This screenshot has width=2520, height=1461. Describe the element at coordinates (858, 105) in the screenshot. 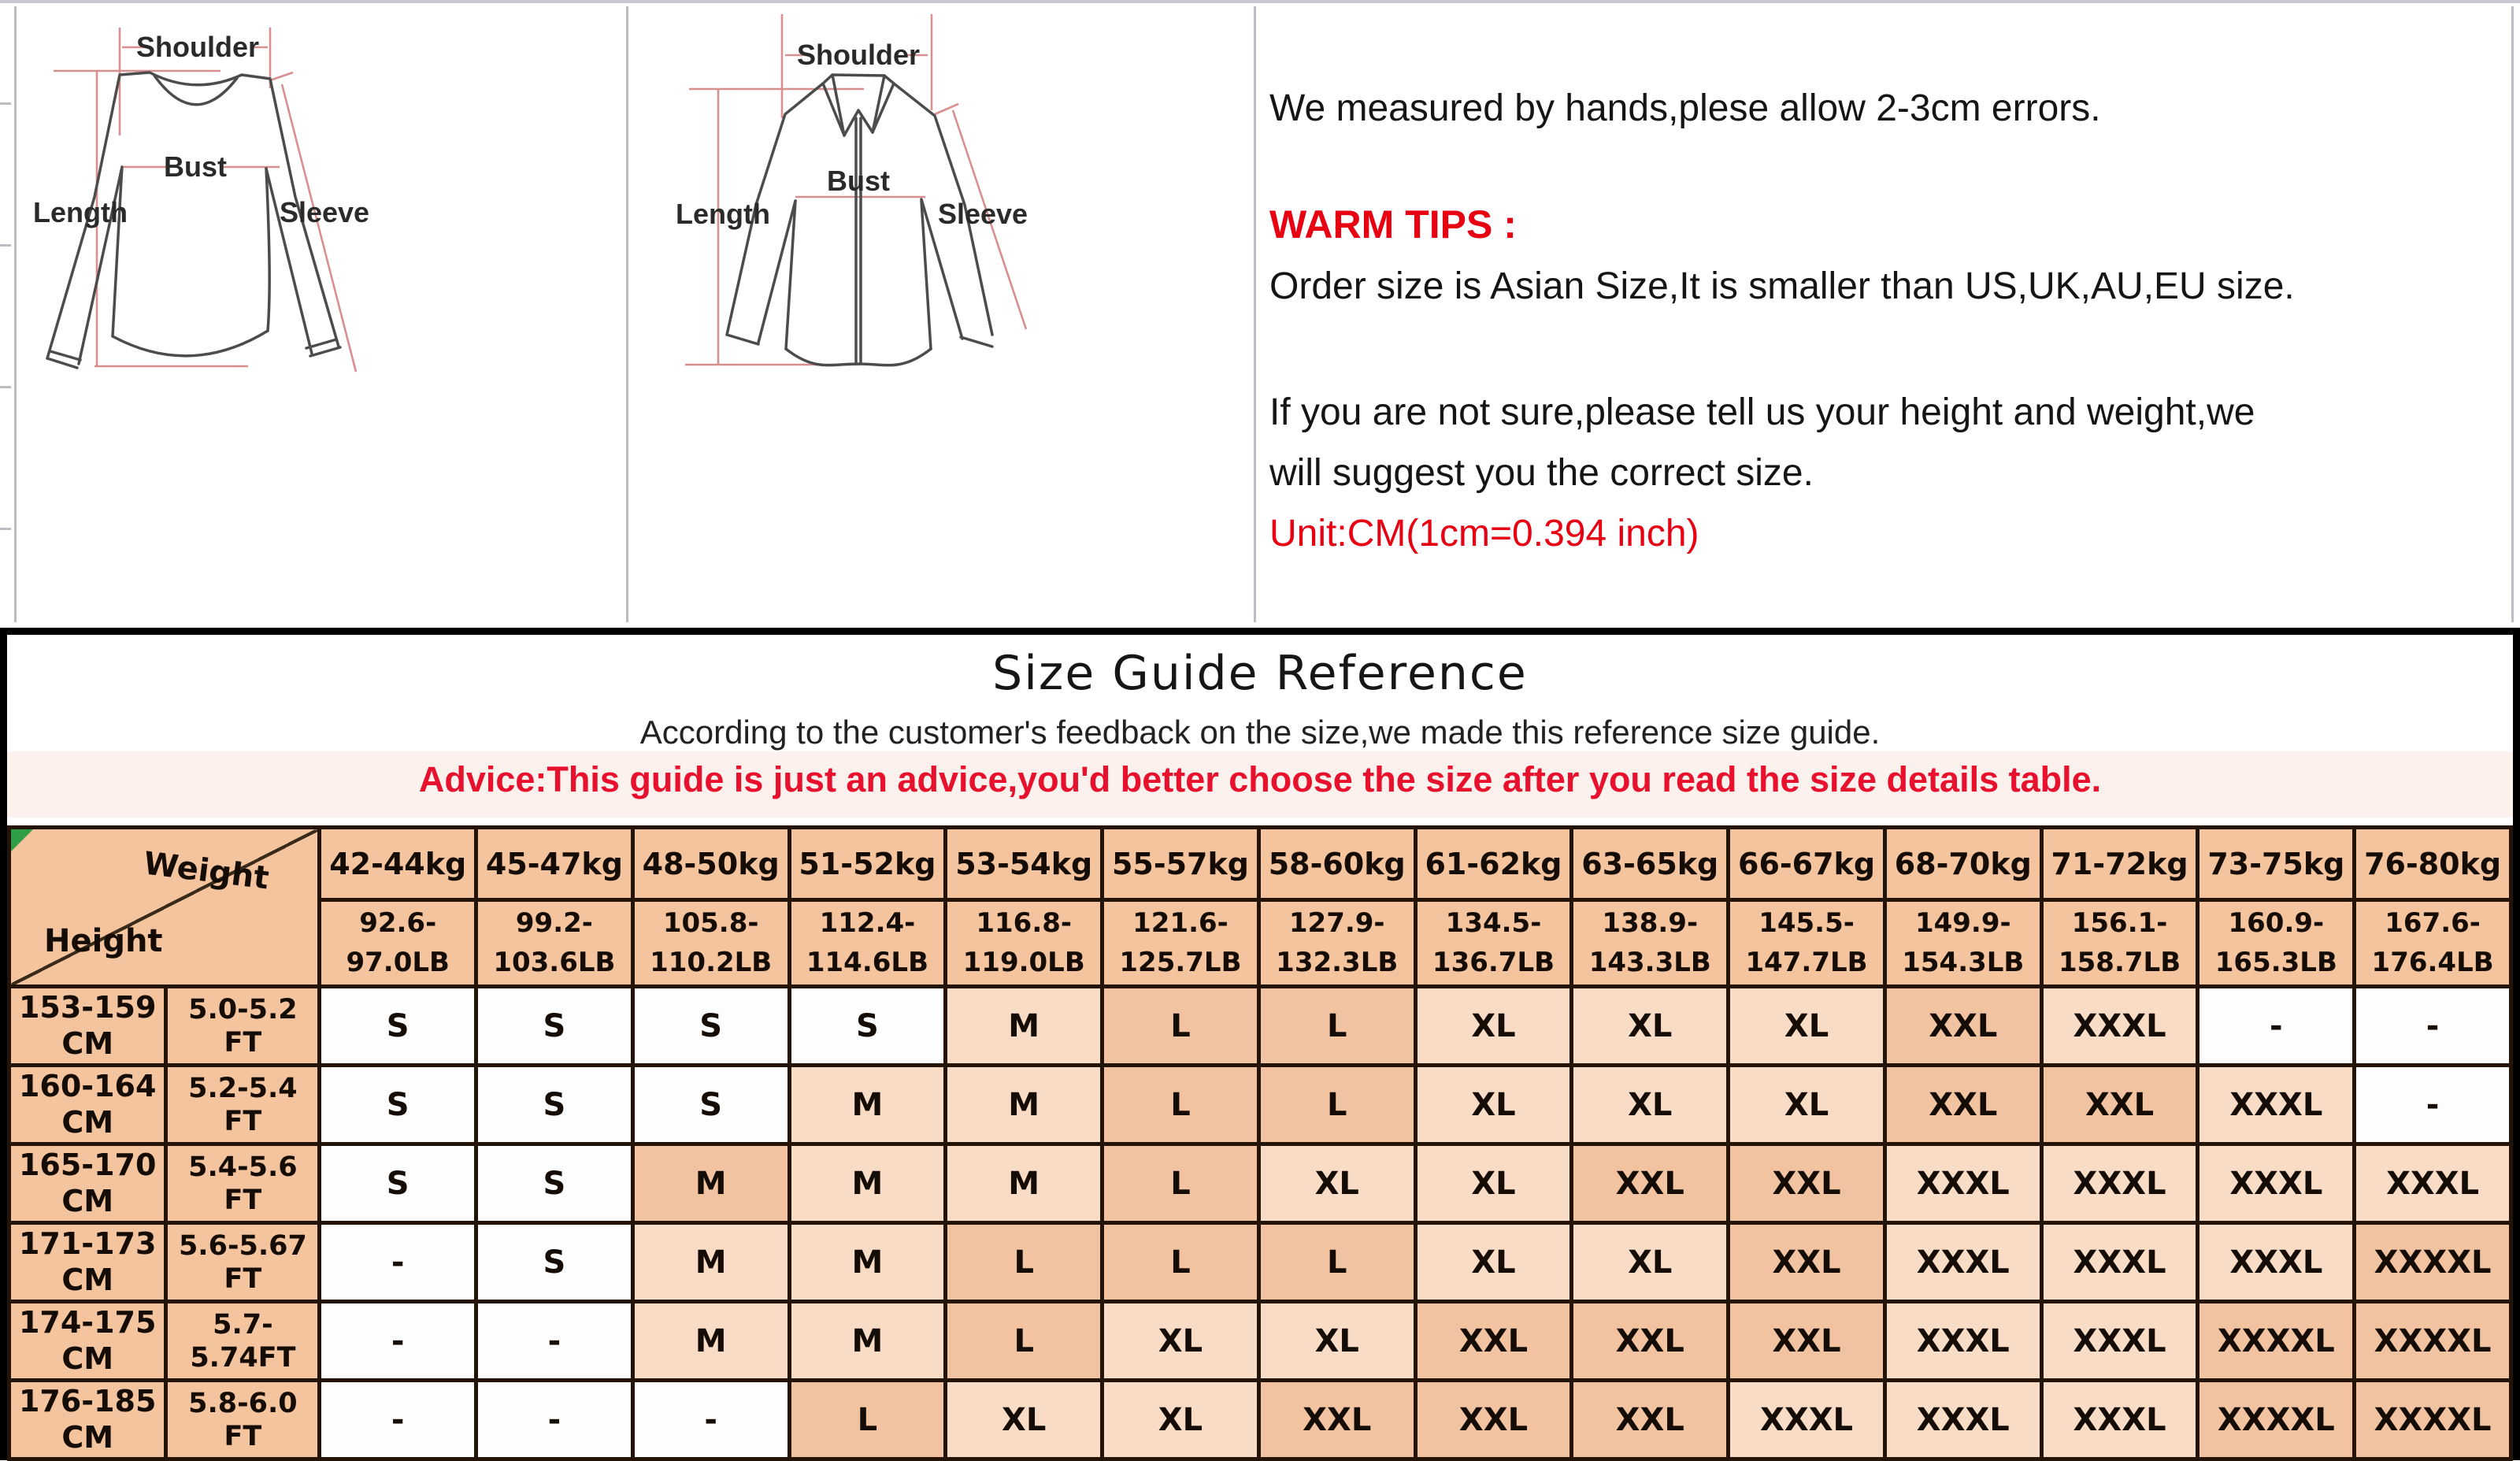

I see `shirt-collar-inner` at that location.